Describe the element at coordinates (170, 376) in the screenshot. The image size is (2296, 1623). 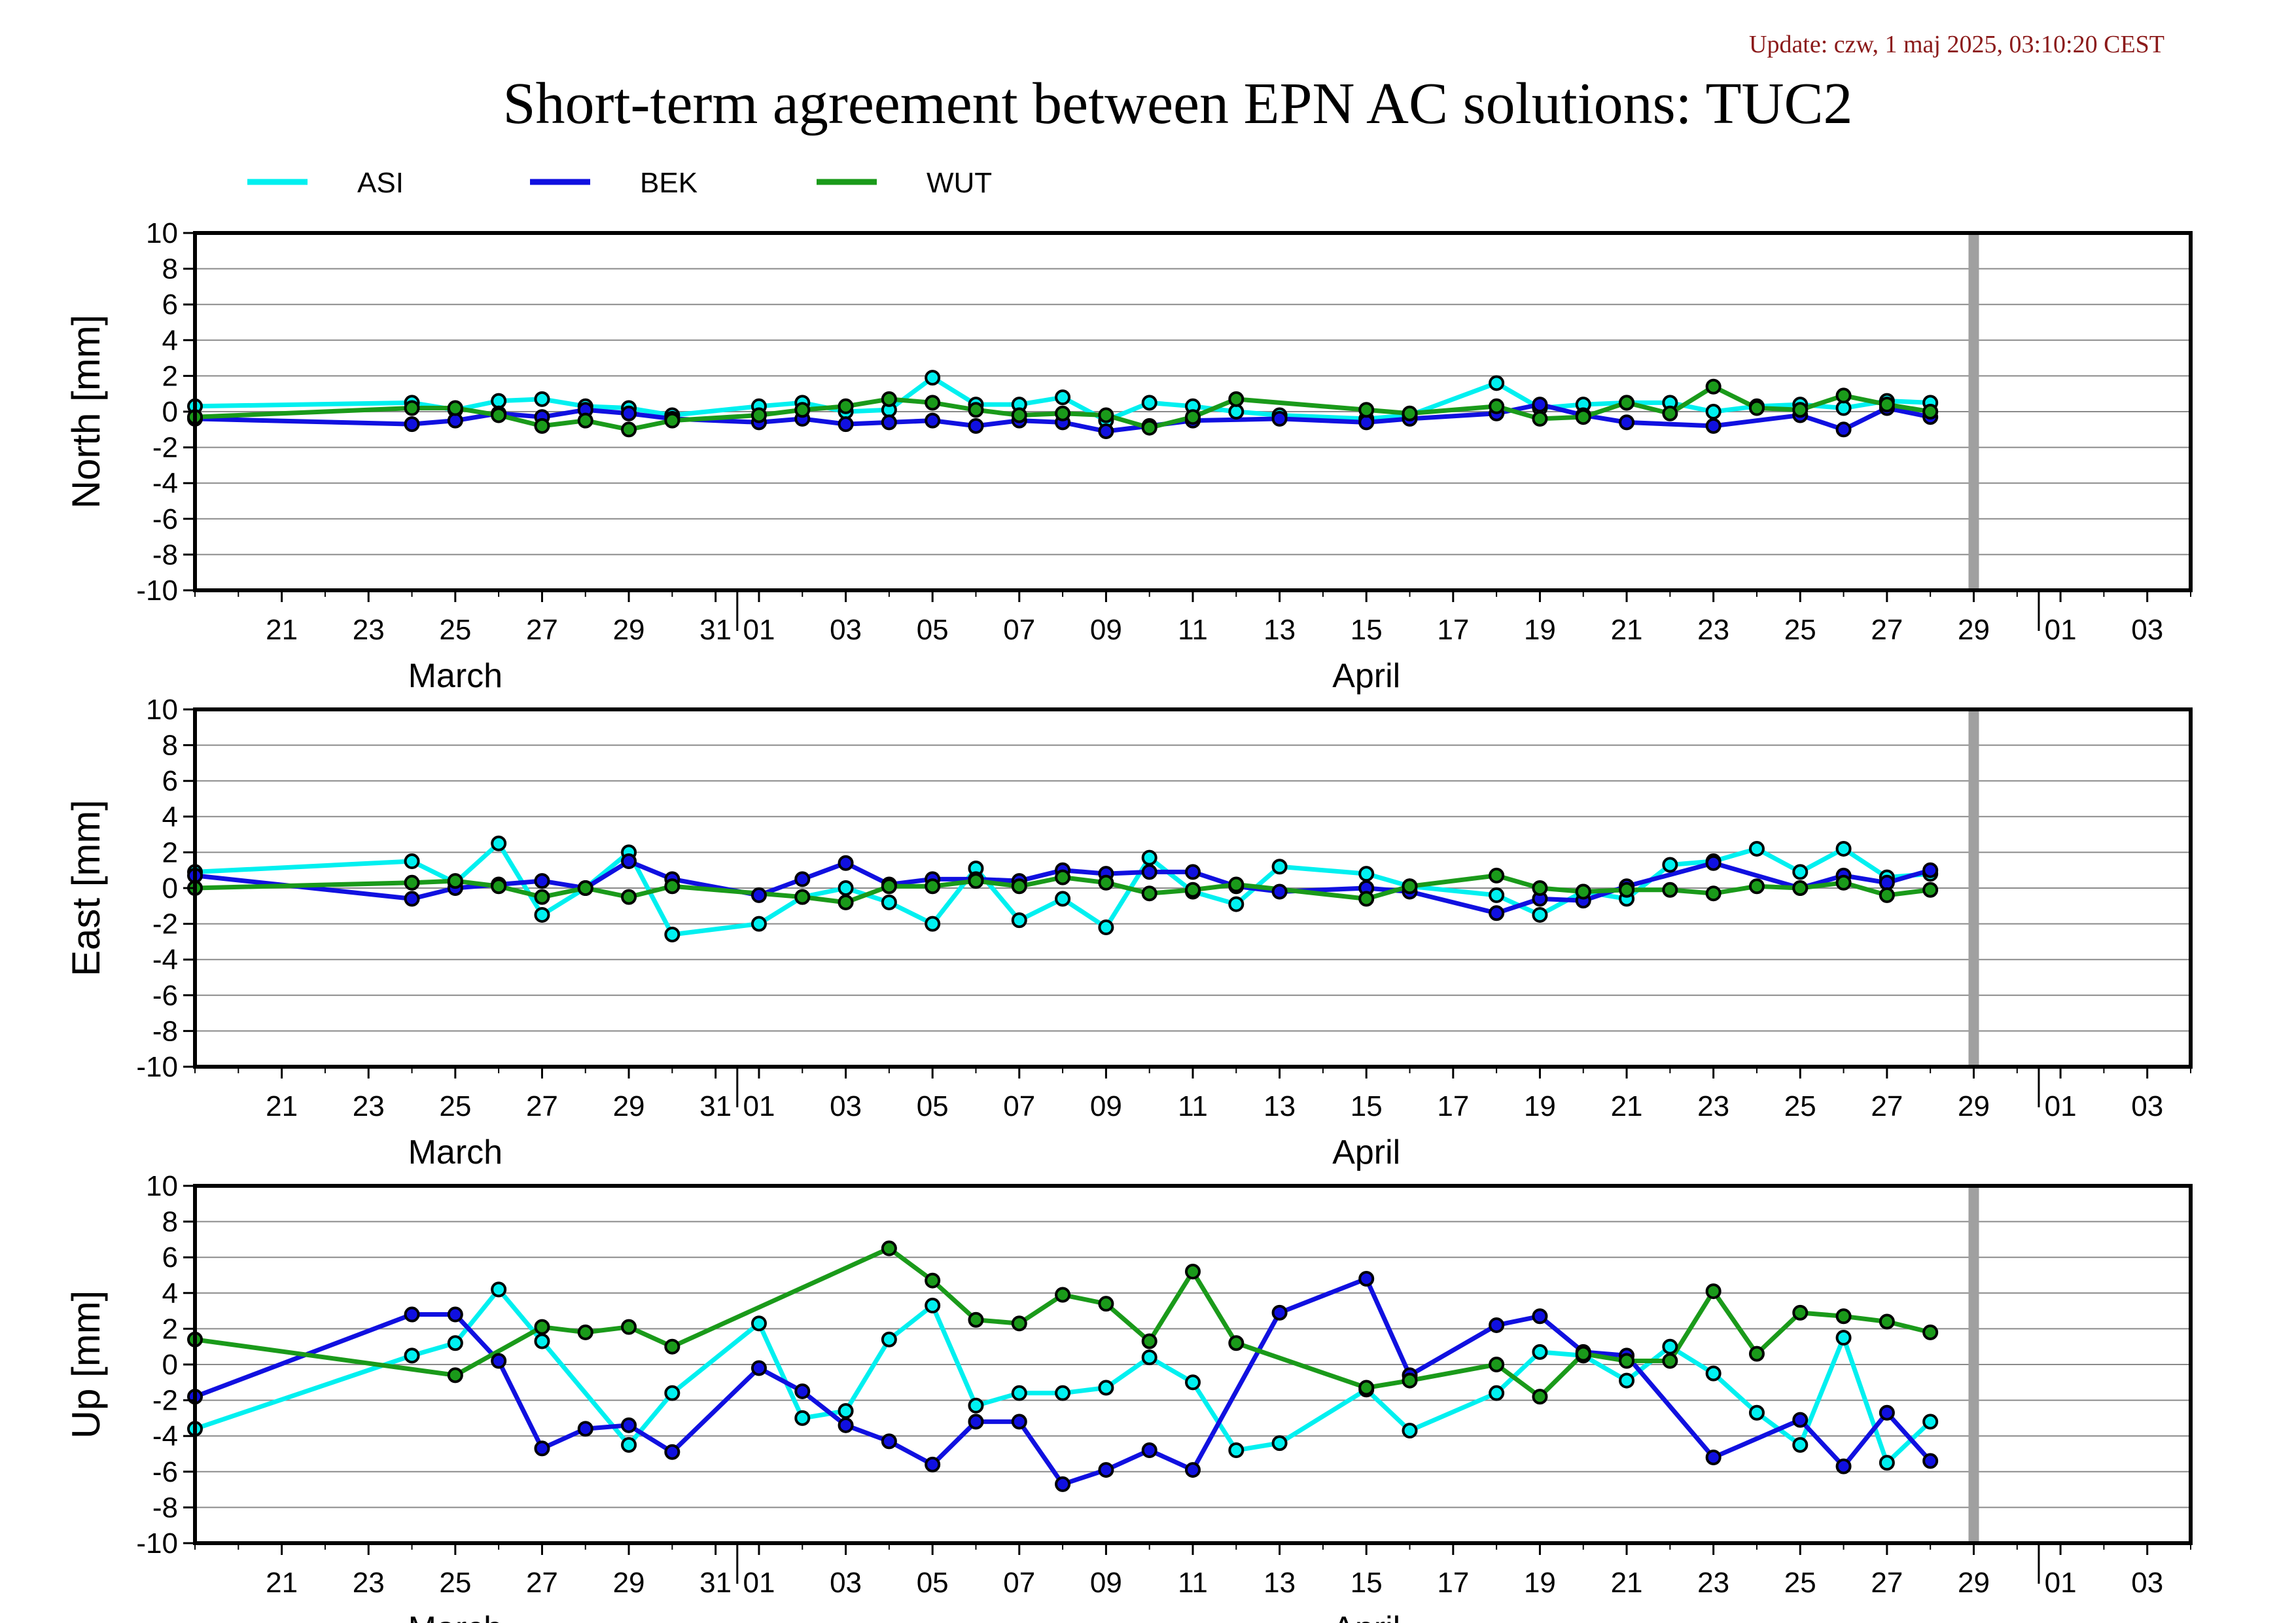
I see `y-tick-label: 2` at that location.